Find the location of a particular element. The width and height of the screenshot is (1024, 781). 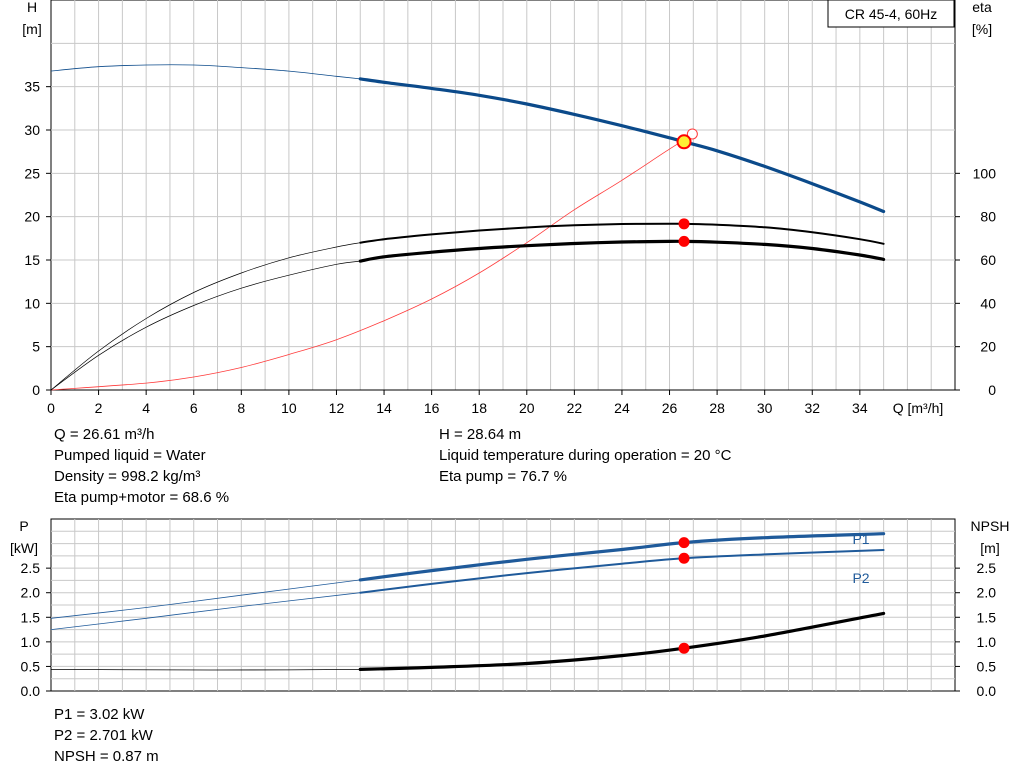

bottom-y-right-tick-label: 2.0 is located at coordinates (987, 593).